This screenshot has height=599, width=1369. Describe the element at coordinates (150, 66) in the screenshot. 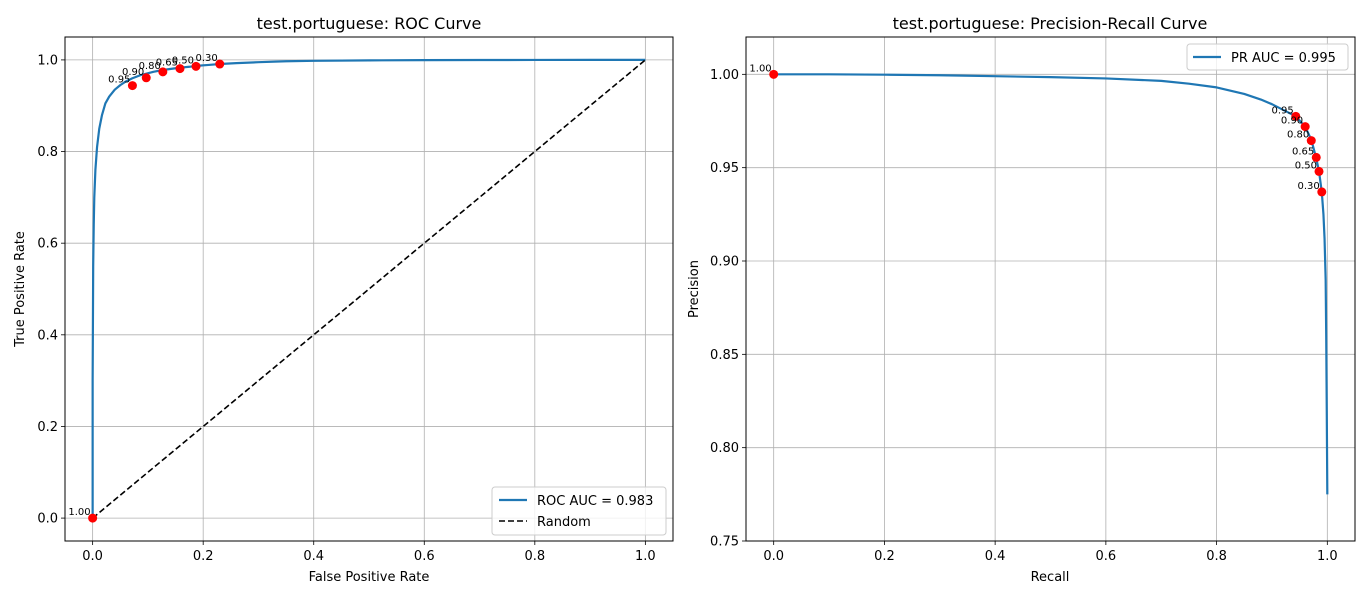

I see `roc-threshold-label: 0.80` at that location.